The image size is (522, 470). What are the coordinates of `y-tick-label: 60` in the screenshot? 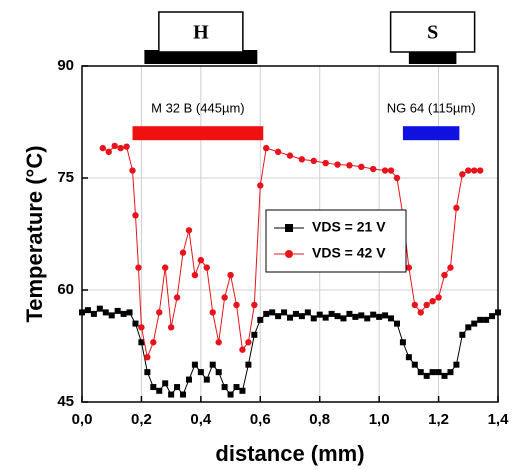 It's located at (65, 289).